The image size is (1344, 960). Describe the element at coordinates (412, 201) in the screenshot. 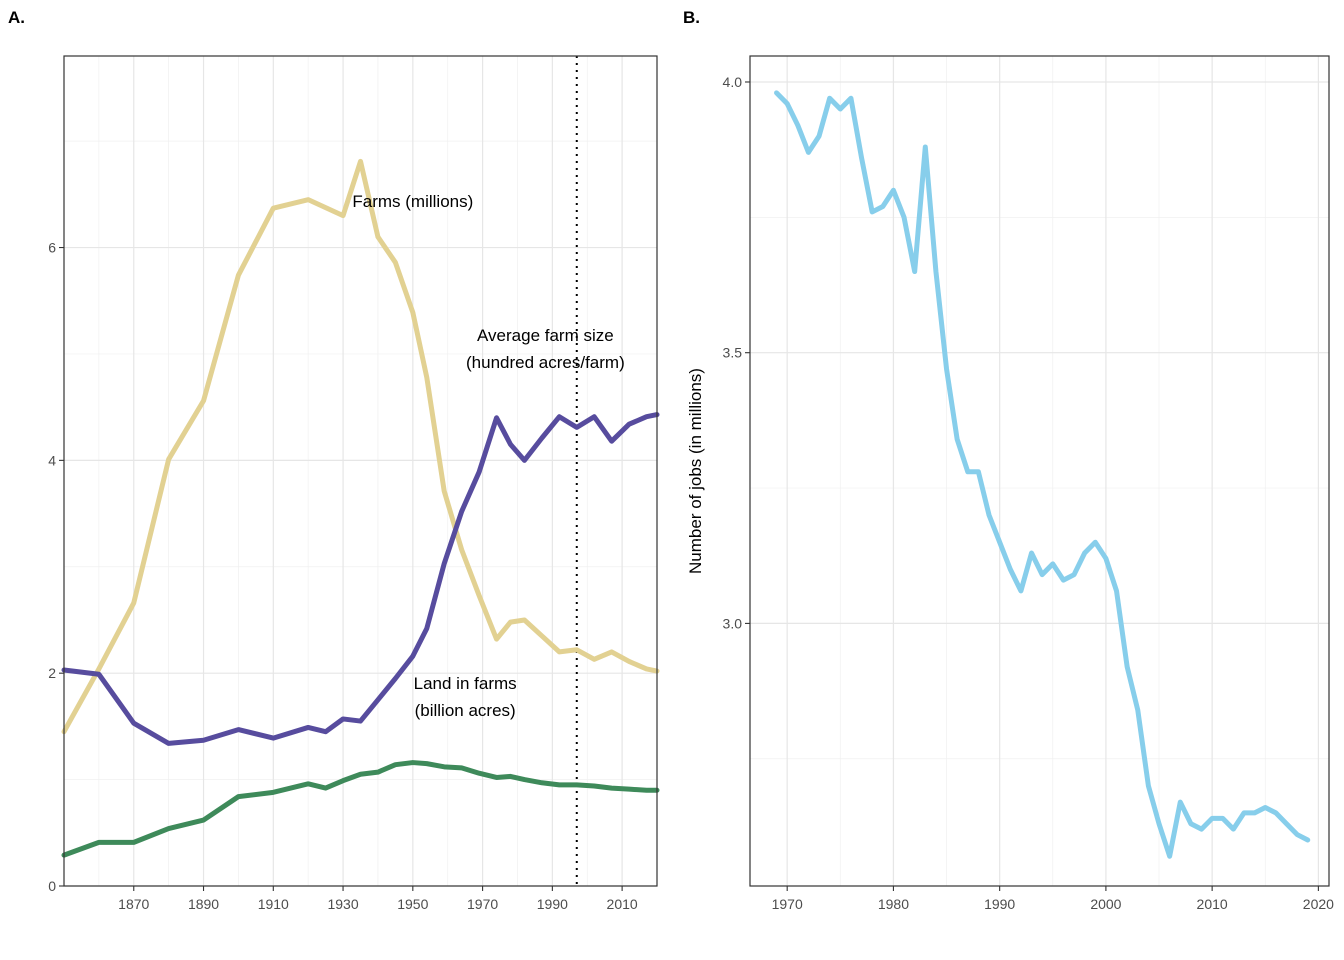

I see `panel-a-series-label: Farms (millions)` at that location.